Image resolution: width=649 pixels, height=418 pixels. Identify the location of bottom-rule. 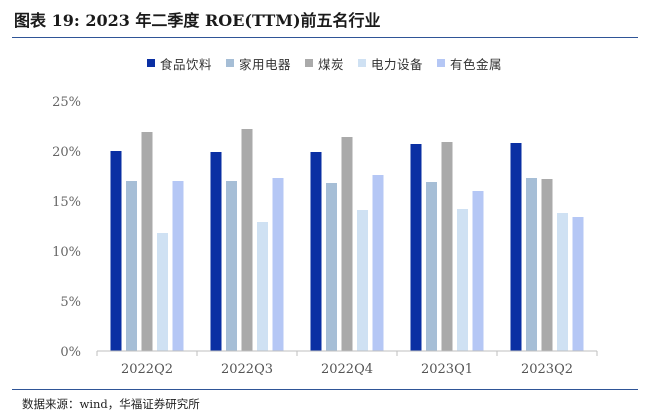
(325, 389).